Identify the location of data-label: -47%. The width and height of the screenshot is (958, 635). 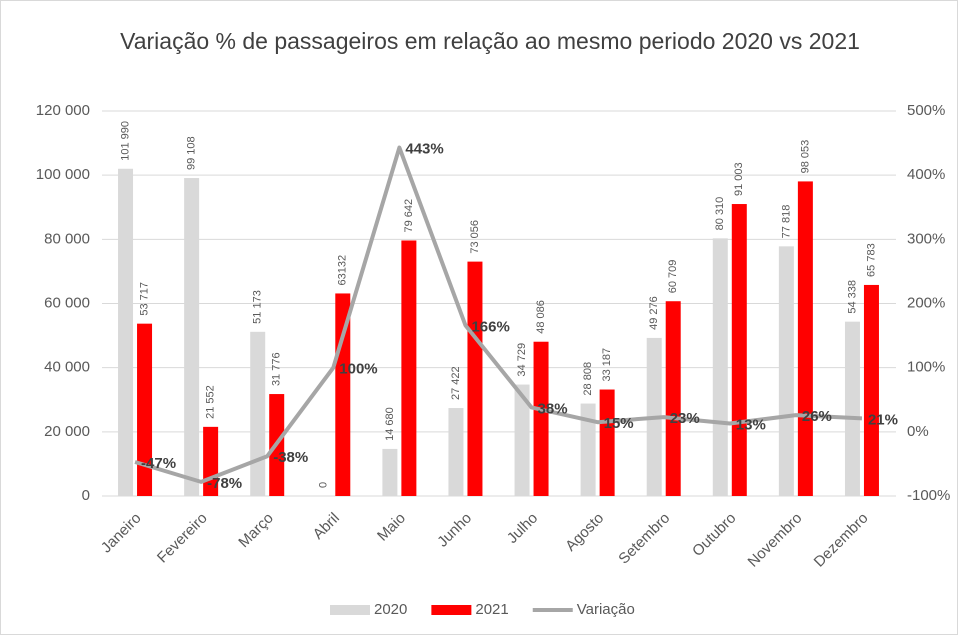
(158, 463).